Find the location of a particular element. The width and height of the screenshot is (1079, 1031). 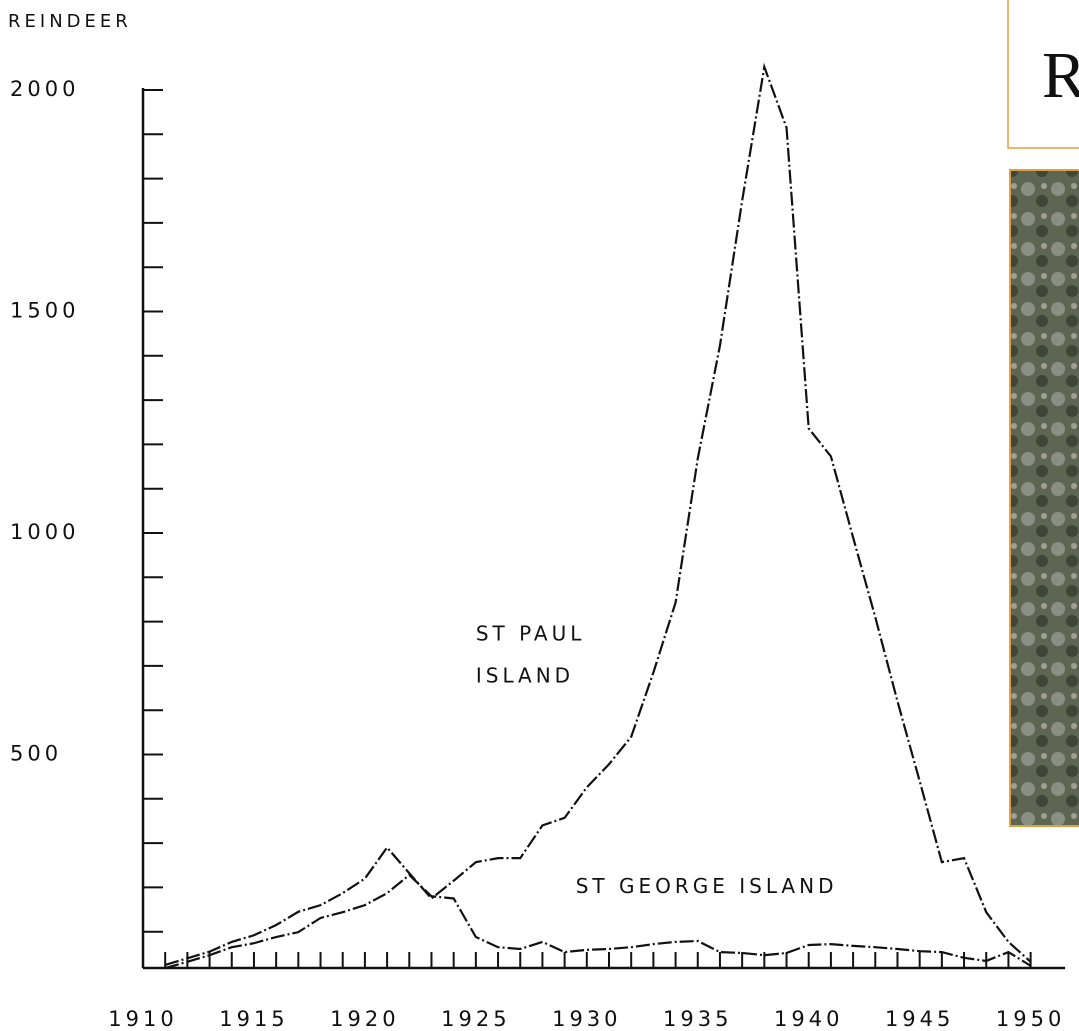

y-axis-label: REINDEER is located at coordinates (70, 21).